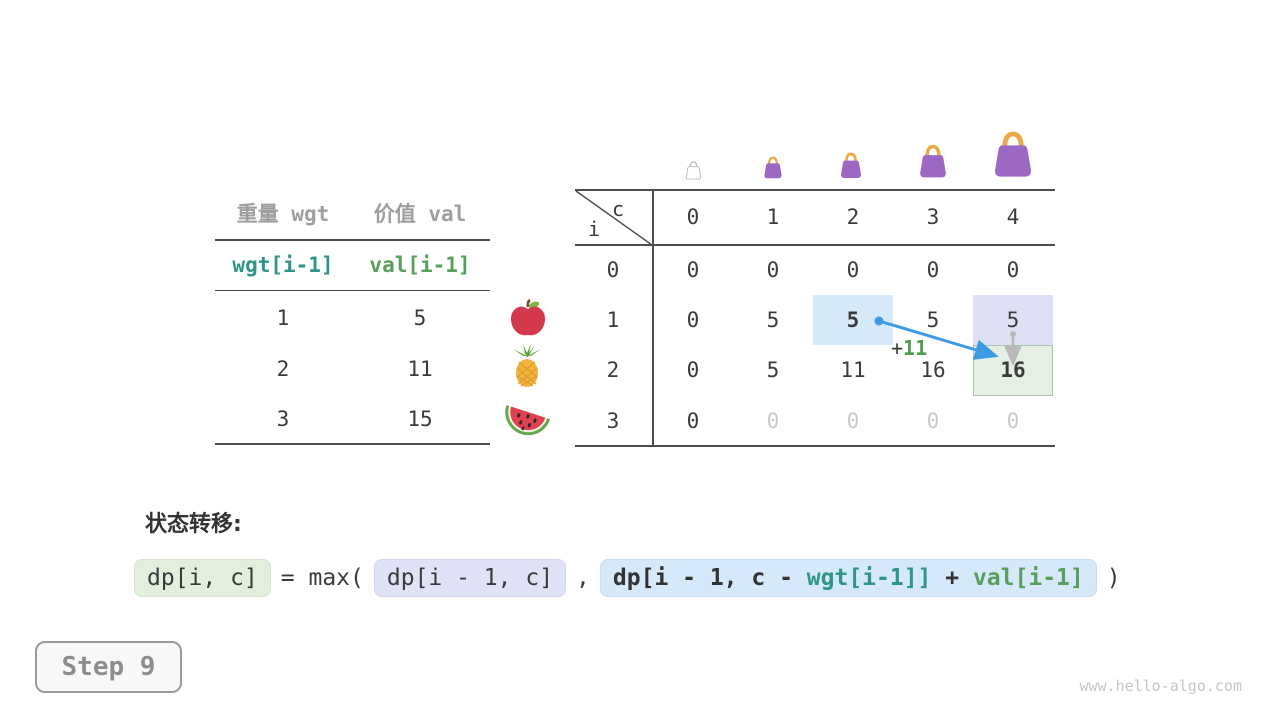 This screenshot has width=1280, height=720. I want to click on dp-col-header: 4, so click(1013, 217).